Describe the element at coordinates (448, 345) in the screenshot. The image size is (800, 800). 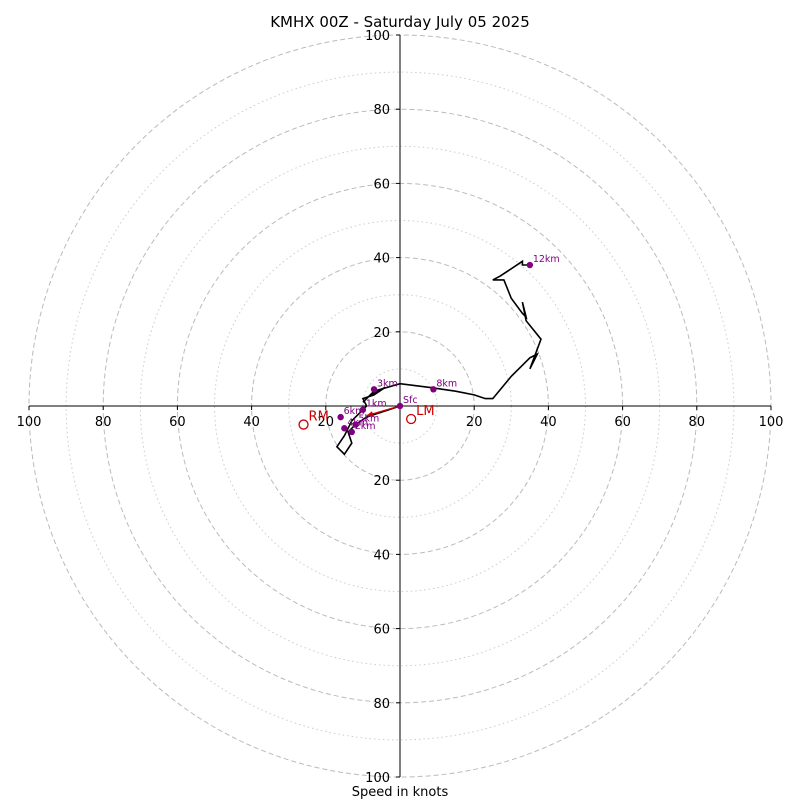
I see `height-markers: Sfc1km2km3km4km5km6km8km12km` at that location.